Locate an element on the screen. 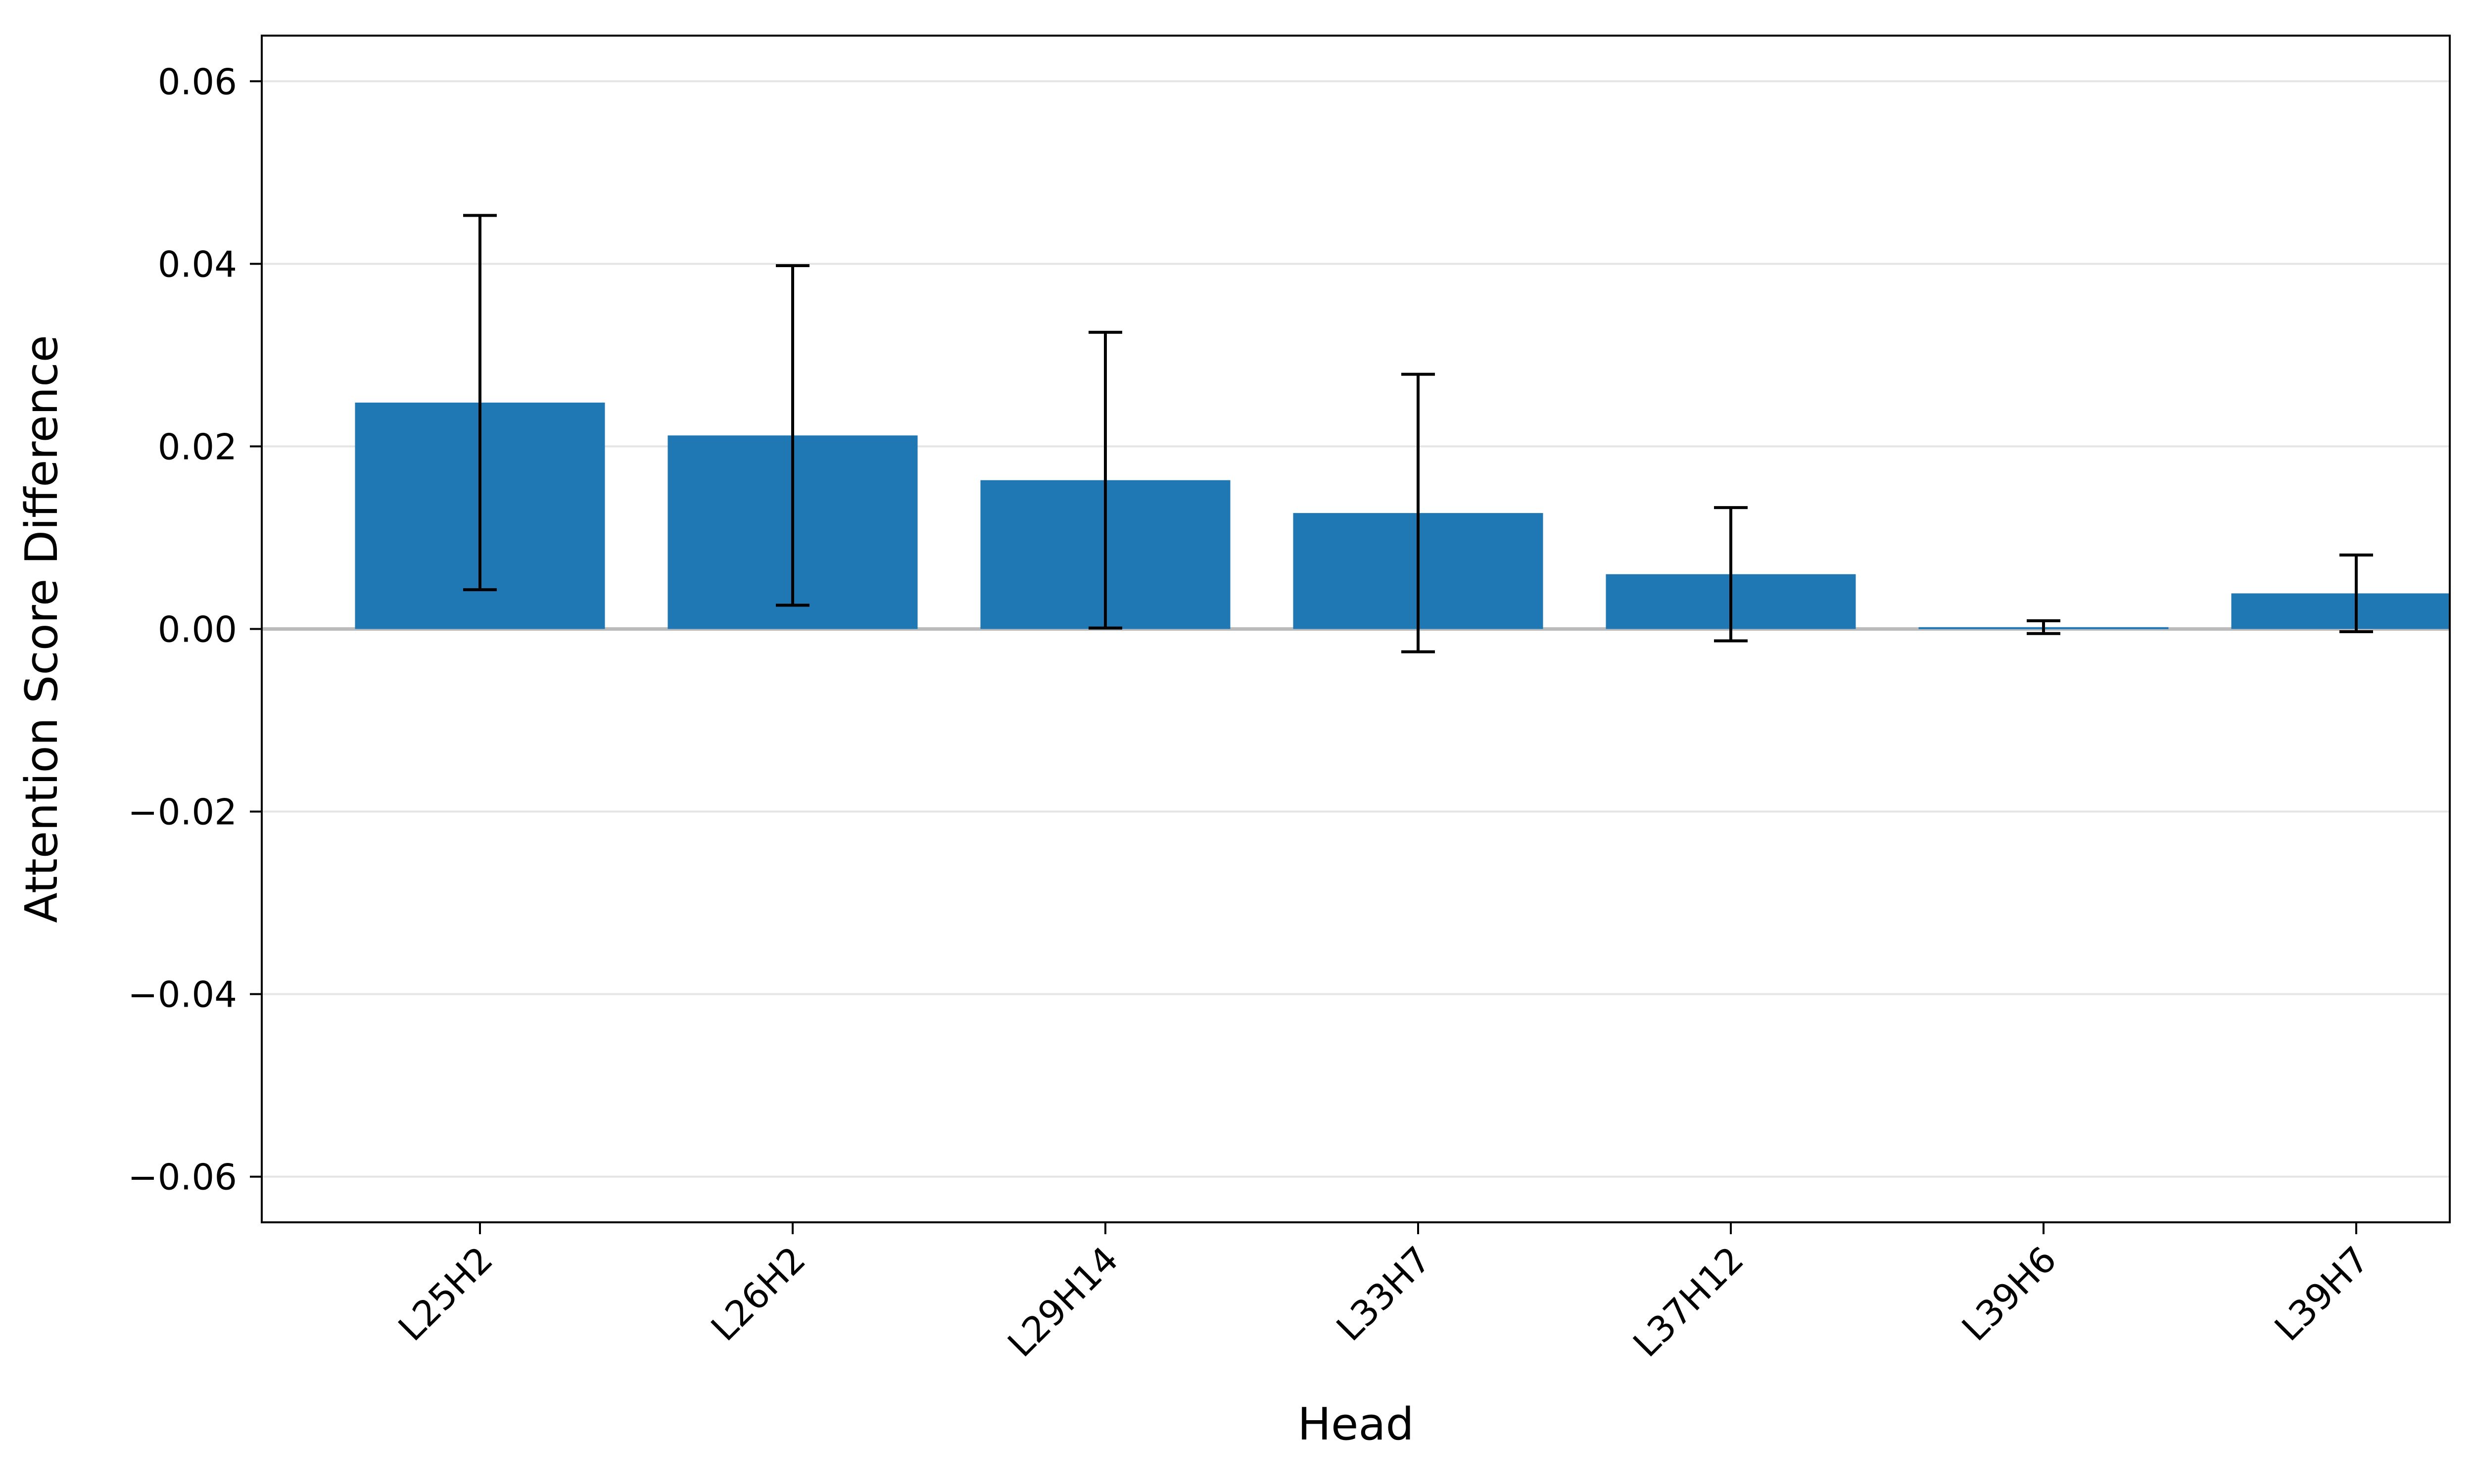 The image size is (2474, 1484). bar-L39H7 is located at coordinates (2340, 611).